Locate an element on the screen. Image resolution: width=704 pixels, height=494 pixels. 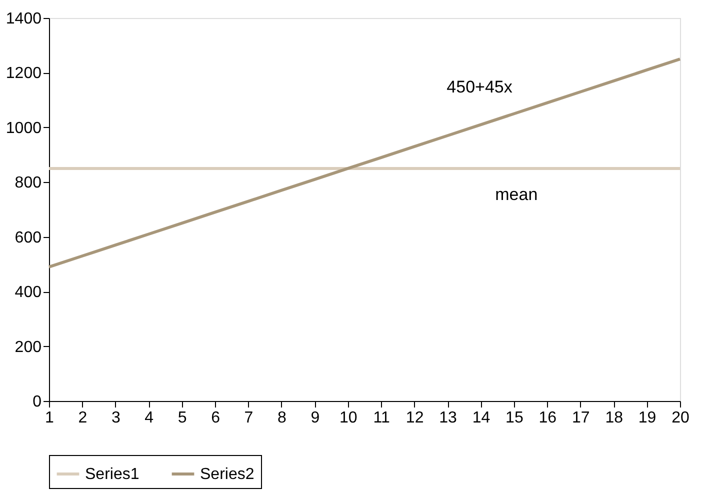
x-tick-label: 3 is located at coordinates (115, 418).